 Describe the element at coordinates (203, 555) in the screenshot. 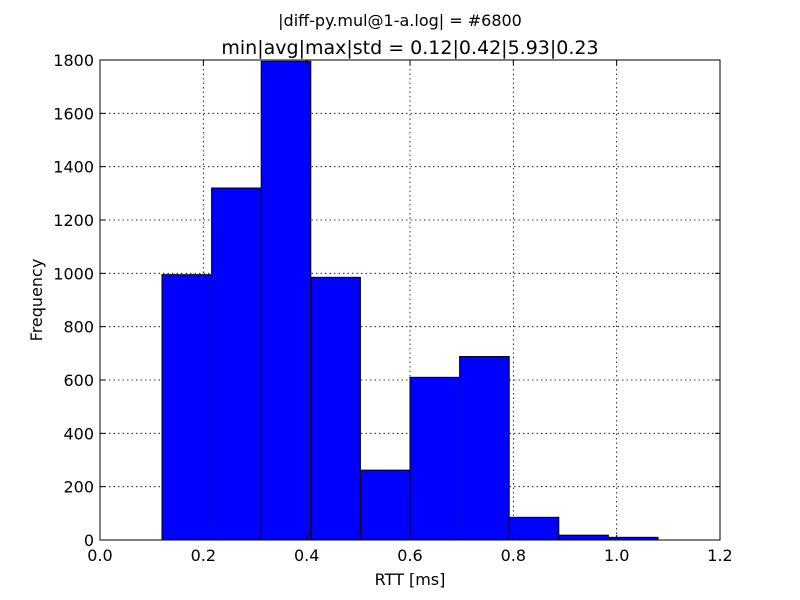

I see `x-tick-label: 0.2` at that location.